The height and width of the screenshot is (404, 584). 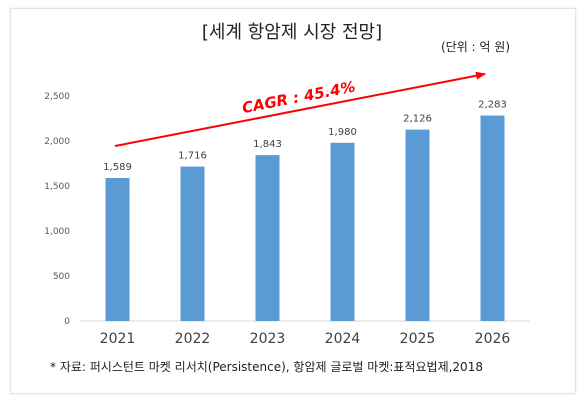 What do you see at coordinates (492, 105) in the screenshot?
I see `data-label-2026: 2,283` at bounding box center [492, 105].